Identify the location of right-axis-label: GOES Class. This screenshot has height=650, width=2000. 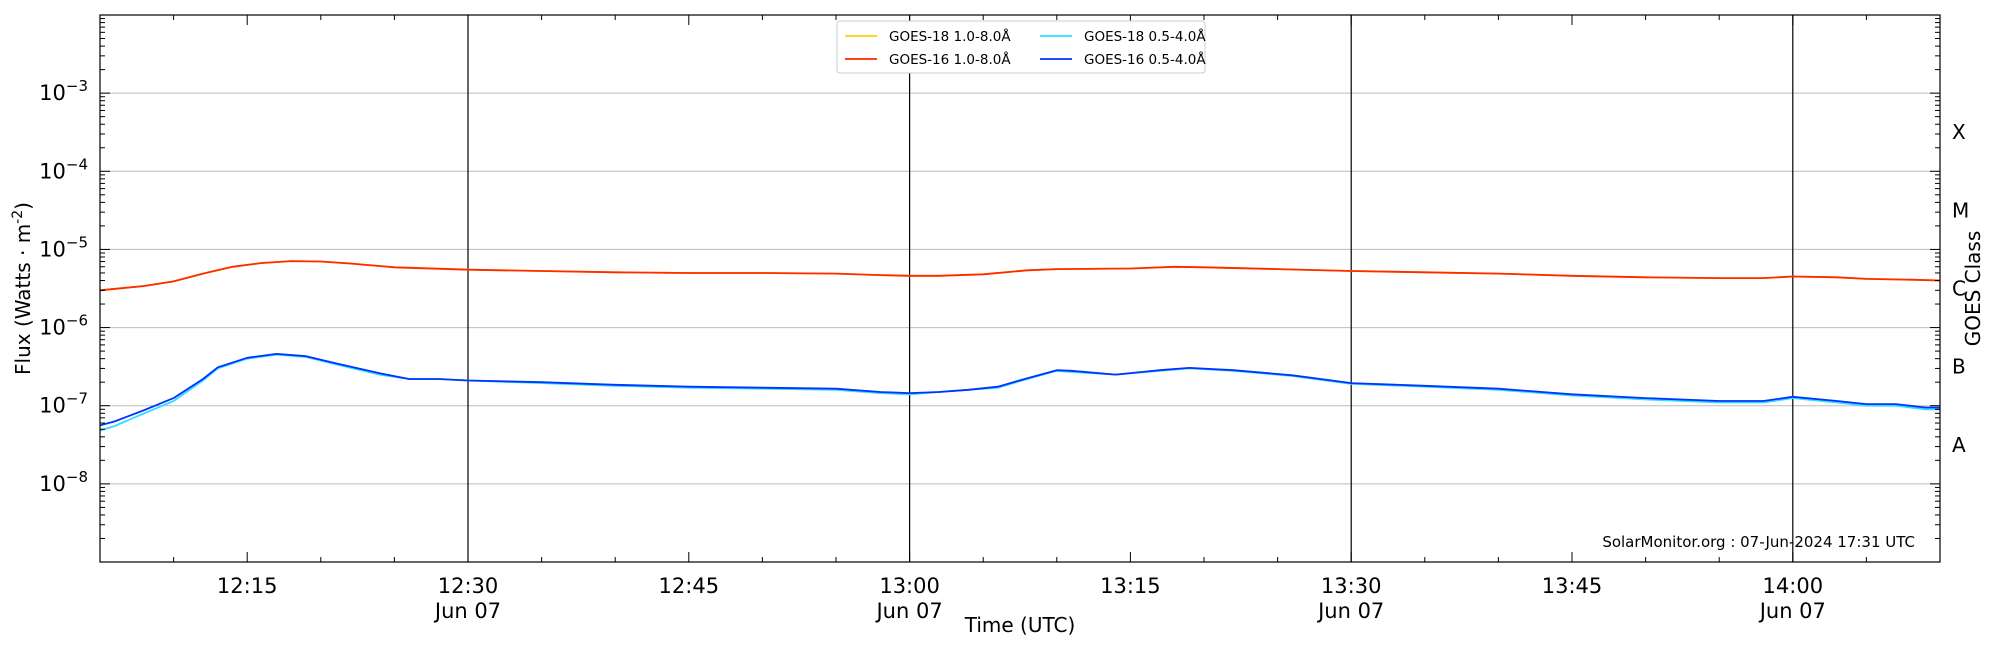
(1973, 289).